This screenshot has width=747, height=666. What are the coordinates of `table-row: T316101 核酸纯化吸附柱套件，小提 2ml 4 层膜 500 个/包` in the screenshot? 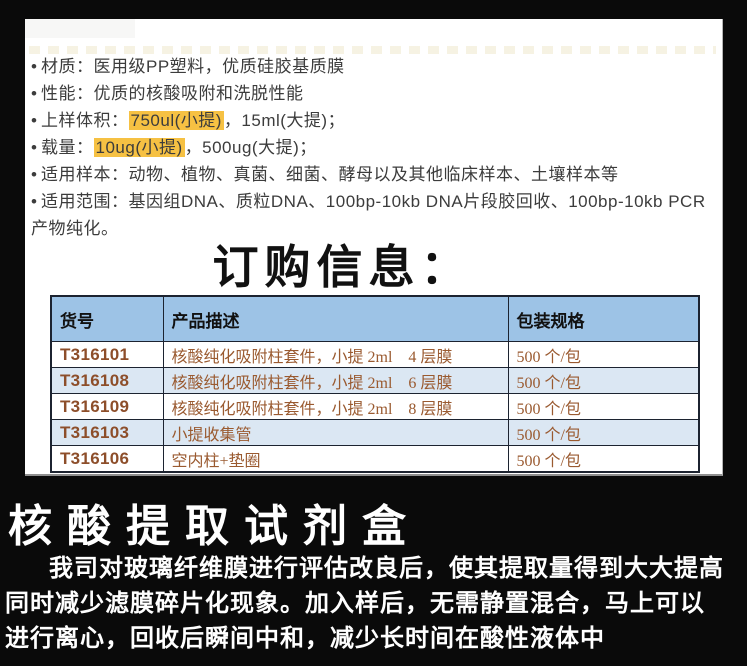 It's located at (375, 354).